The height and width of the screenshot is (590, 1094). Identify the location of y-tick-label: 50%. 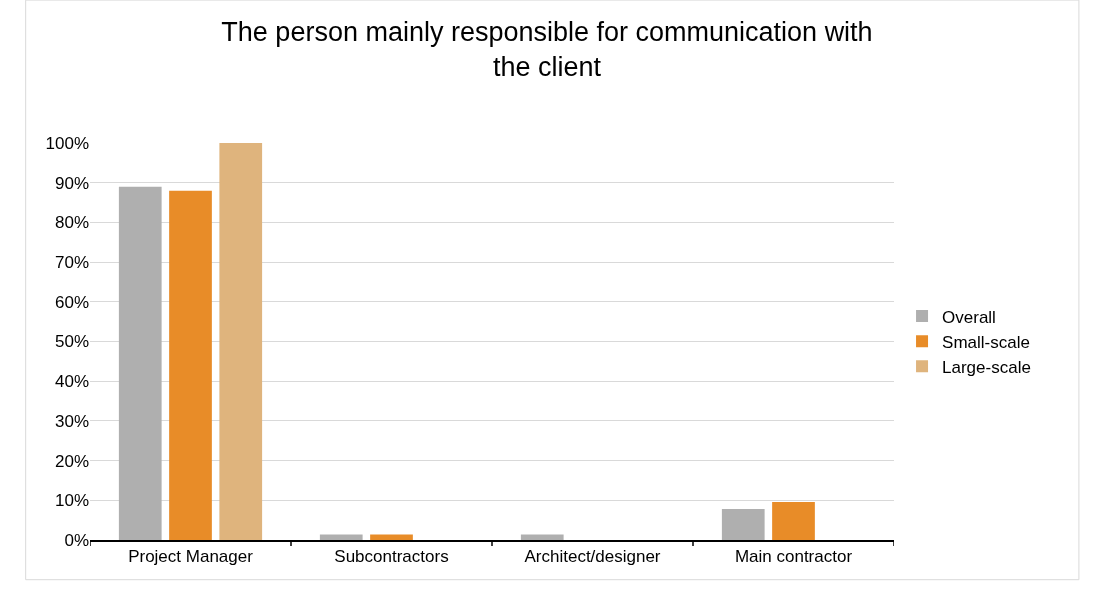
(71, 342).